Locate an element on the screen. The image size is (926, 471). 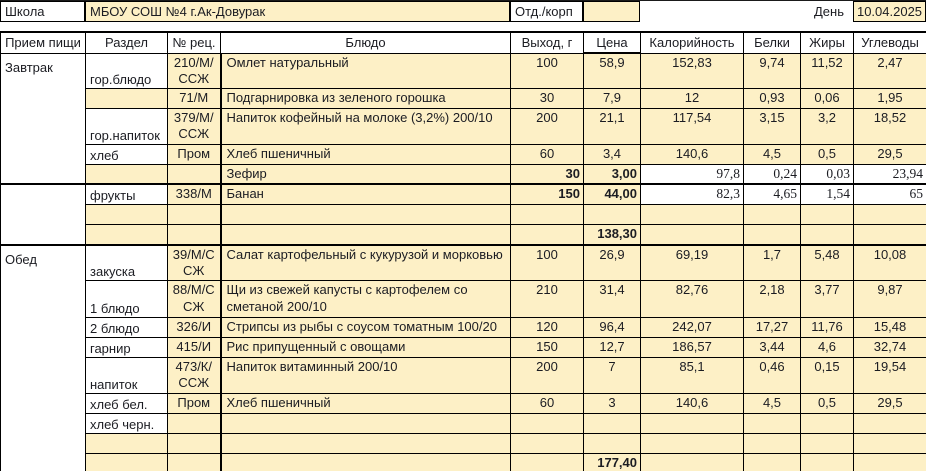
cell-meal: Обед is located at coordinates (43, 357).